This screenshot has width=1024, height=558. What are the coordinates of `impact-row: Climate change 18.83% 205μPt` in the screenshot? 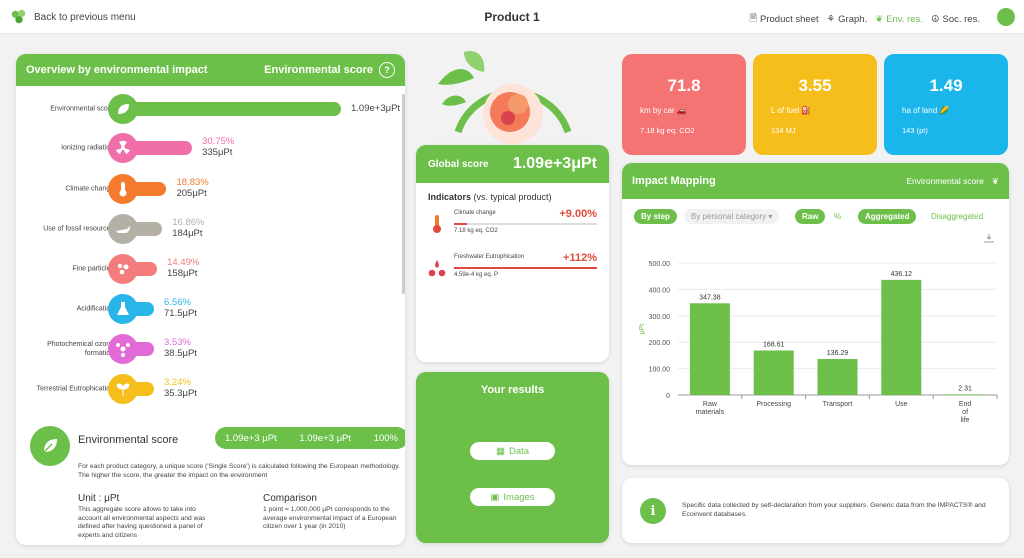 It's located at (206, 189).